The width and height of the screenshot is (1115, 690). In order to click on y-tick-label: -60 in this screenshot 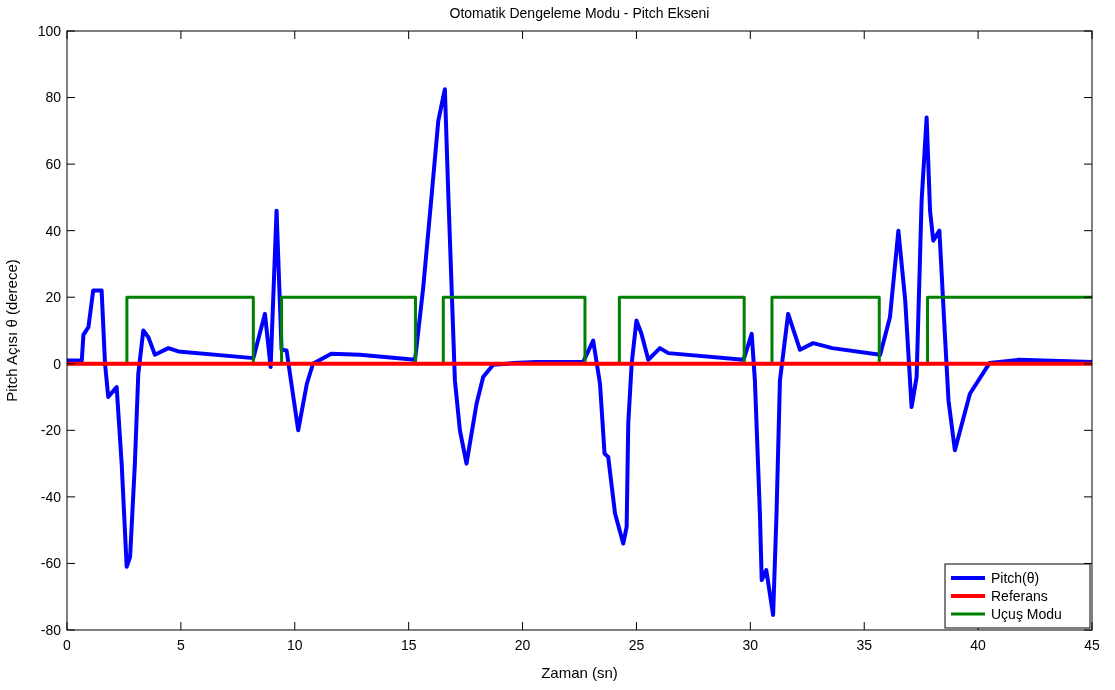, I will do `click(51, 563)`.